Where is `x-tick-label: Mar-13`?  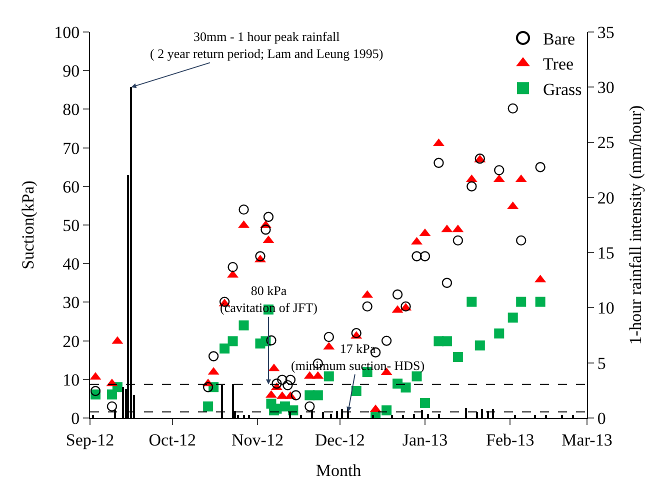
x-tick-label: Mar-13 is located at coordinates (587, 440).